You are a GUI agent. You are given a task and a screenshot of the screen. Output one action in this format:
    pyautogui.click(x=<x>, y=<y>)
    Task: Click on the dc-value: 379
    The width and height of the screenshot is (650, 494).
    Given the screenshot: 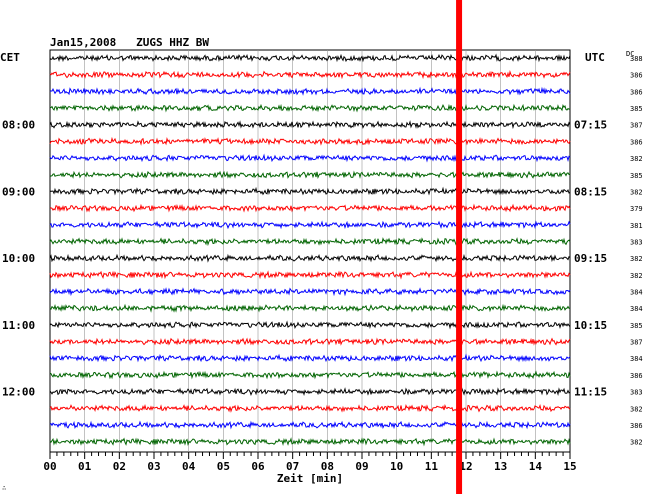 What is the action you would take?
    pyautogui.click(x=636, y=209)
    